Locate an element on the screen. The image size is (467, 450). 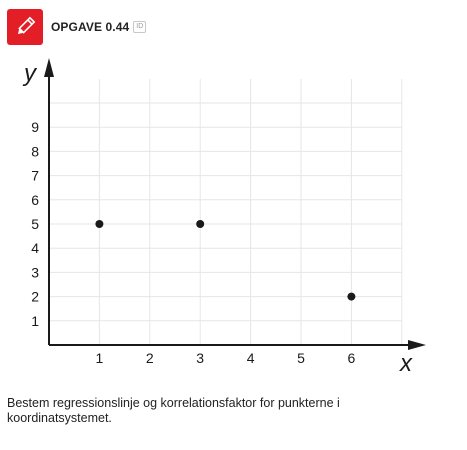
y-tick-label: 9 is located at coordinates (35, 127).